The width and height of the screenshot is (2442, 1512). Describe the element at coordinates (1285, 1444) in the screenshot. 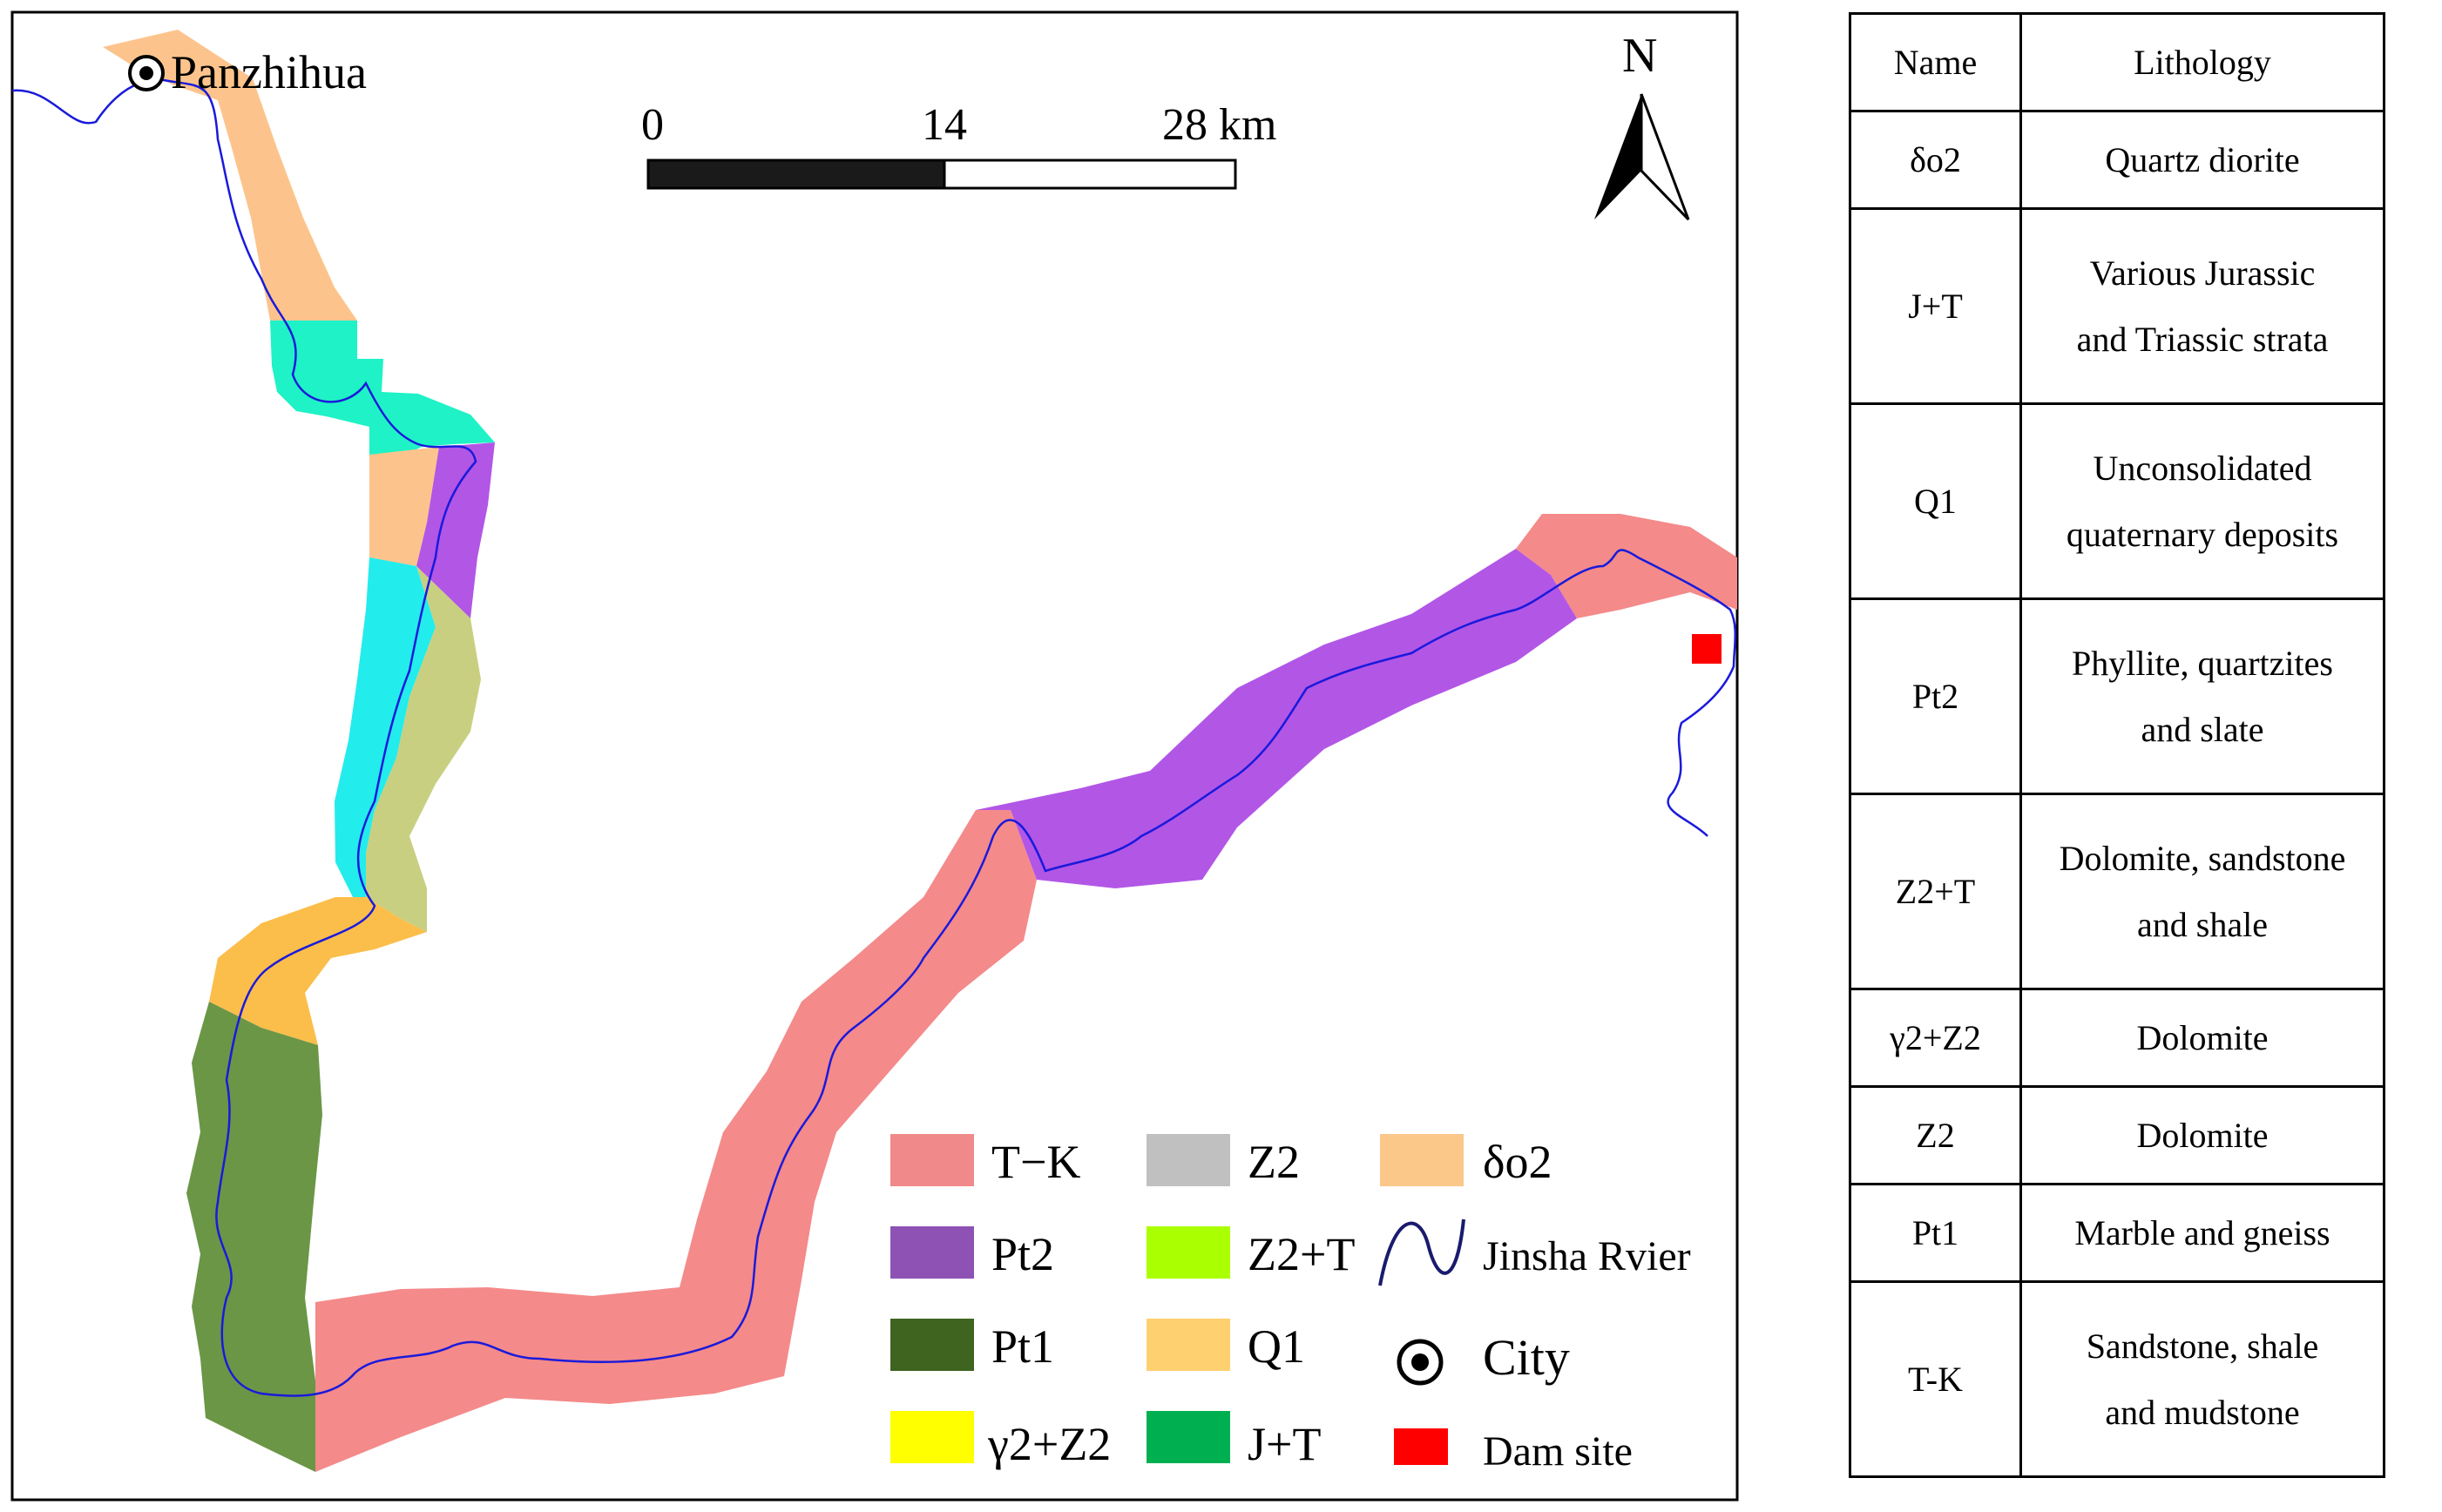

I see `legend-label-jt: J+T` at that location.